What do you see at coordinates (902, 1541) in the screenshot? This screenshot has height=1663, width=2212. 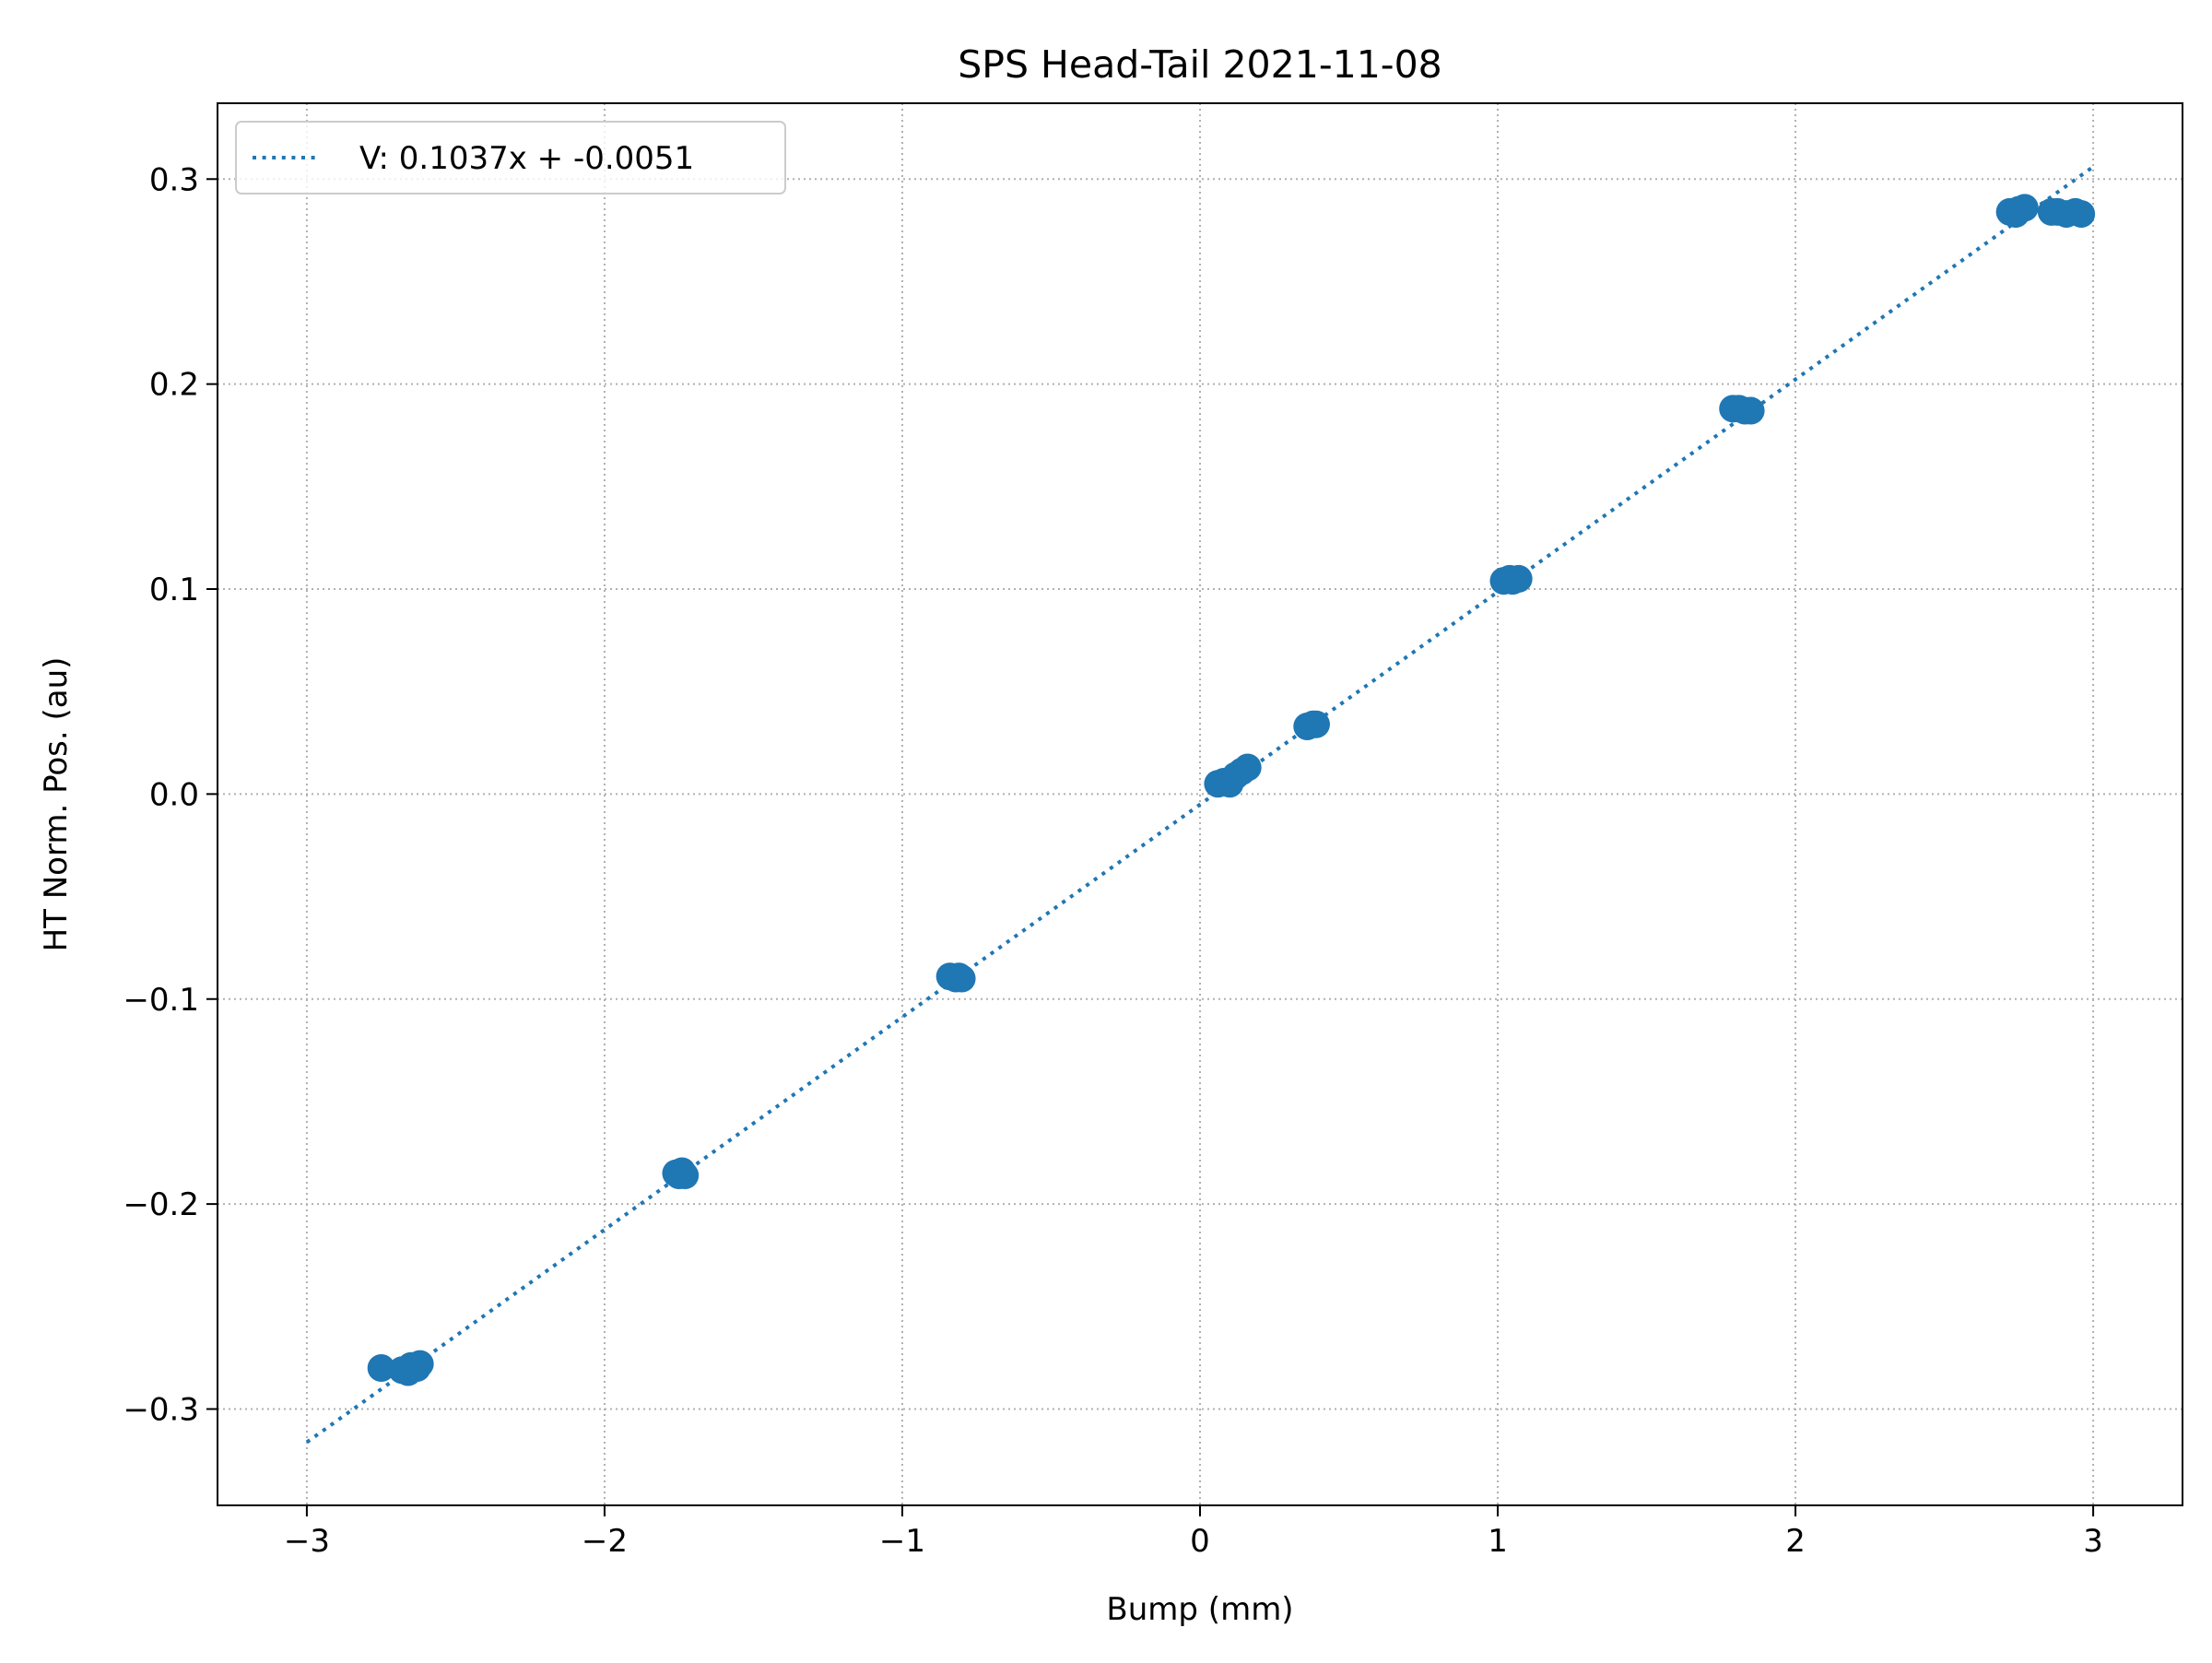 I see `x-tick-label: −1` at bounding box center [902, 1541].